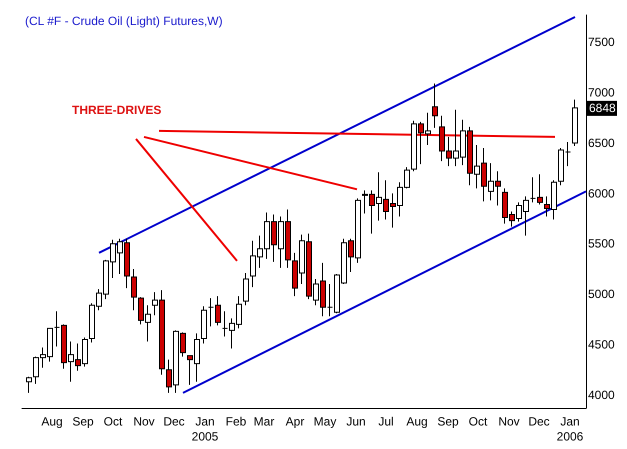 The width and height of the screenshot is (627, 449). What do you see at coordinates (264, 421) in the screenshot?
I see `x-tick-label: Mar` at bounding box center [264, 421].